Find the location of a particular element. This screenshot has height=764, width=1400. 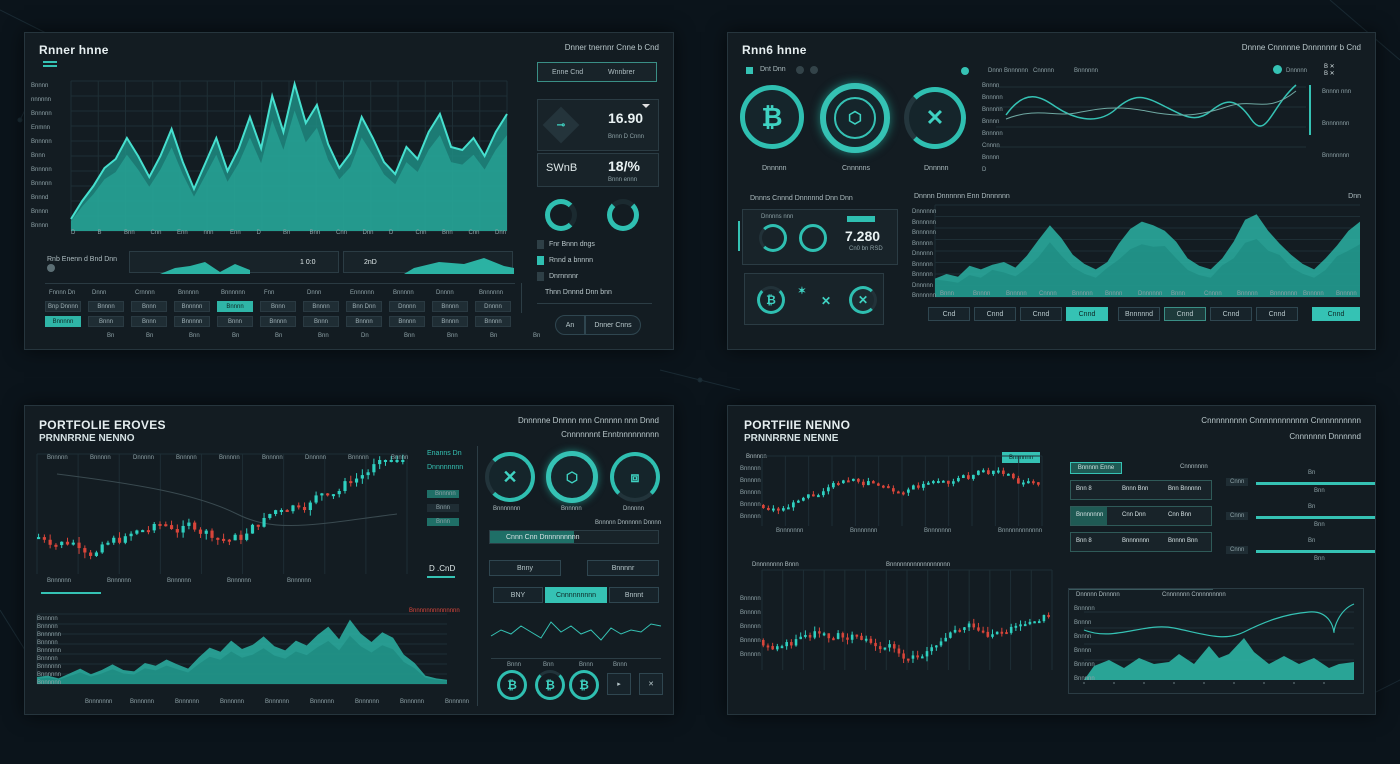

action-button: Dnner Cnns is located at coordinates (613, 325).